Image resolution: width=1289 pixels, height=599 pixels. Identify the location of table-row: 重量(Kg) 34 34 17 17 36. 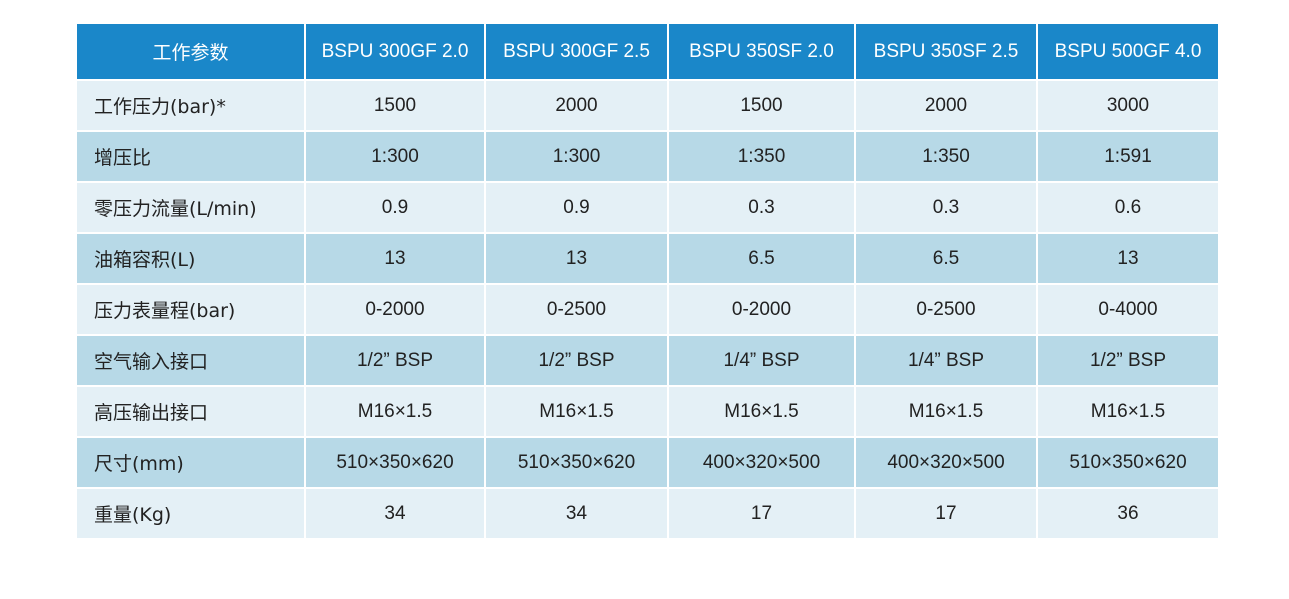
(647, 513).